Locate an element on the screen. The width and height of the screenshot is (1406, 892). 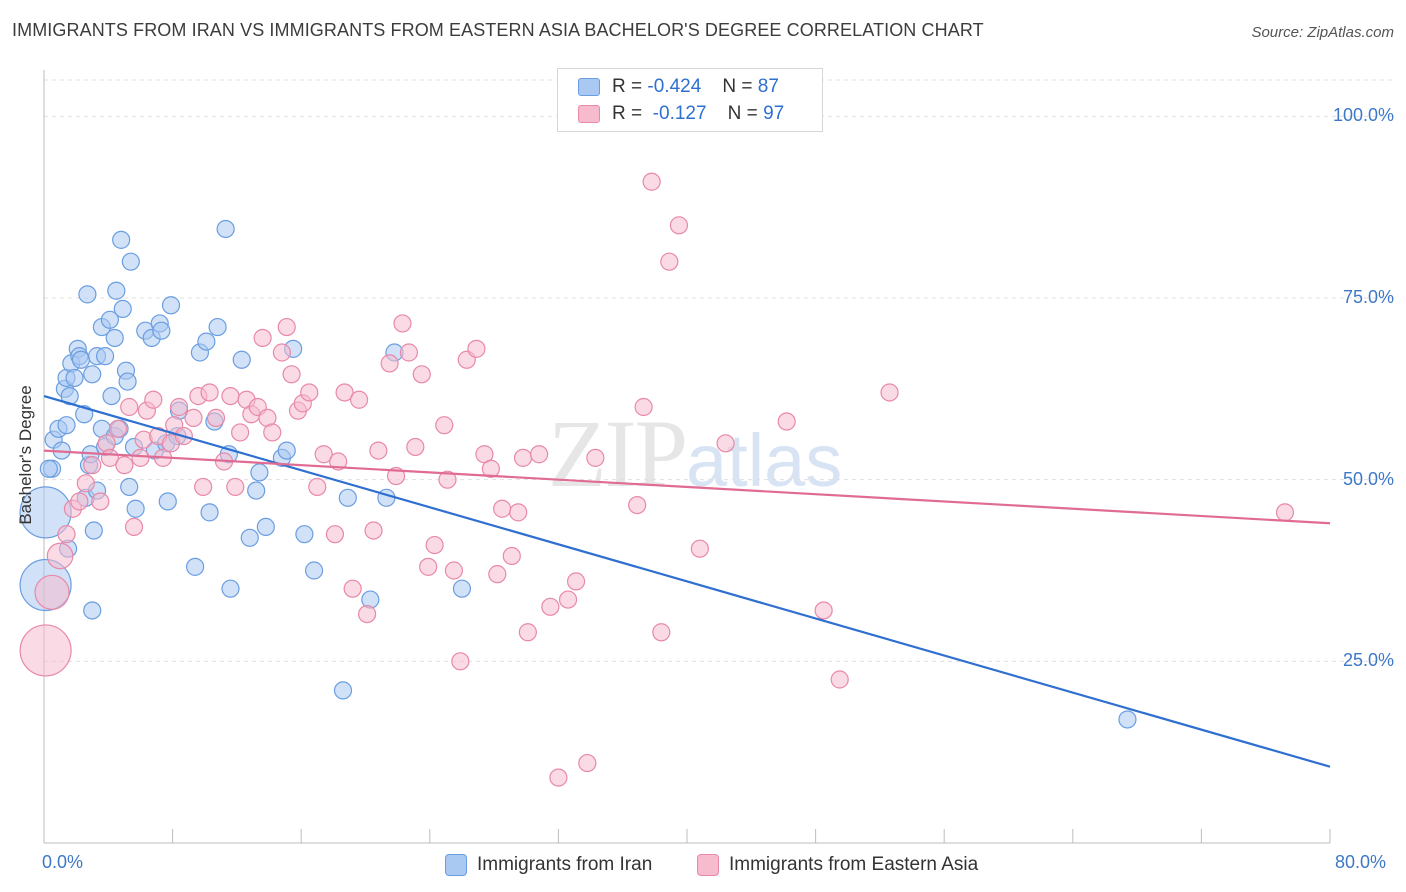
legend-item-asia: Immigrants from Eastern Asia is located at coordinates (837, 865).